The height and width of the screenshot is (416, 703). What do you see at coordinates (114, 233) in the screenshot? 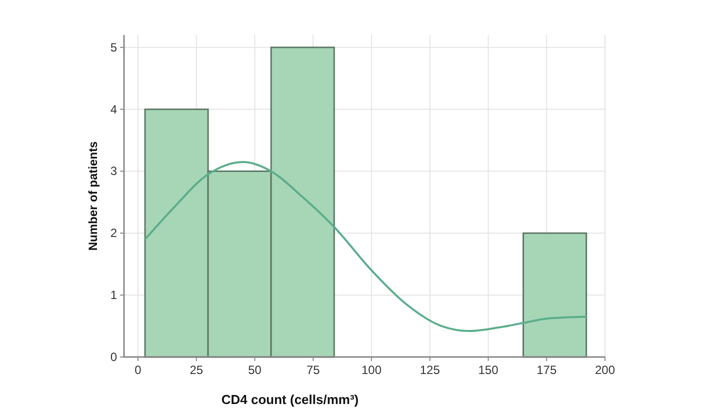
I see `y-tick-label: 2` at bounding box center [114, 233].